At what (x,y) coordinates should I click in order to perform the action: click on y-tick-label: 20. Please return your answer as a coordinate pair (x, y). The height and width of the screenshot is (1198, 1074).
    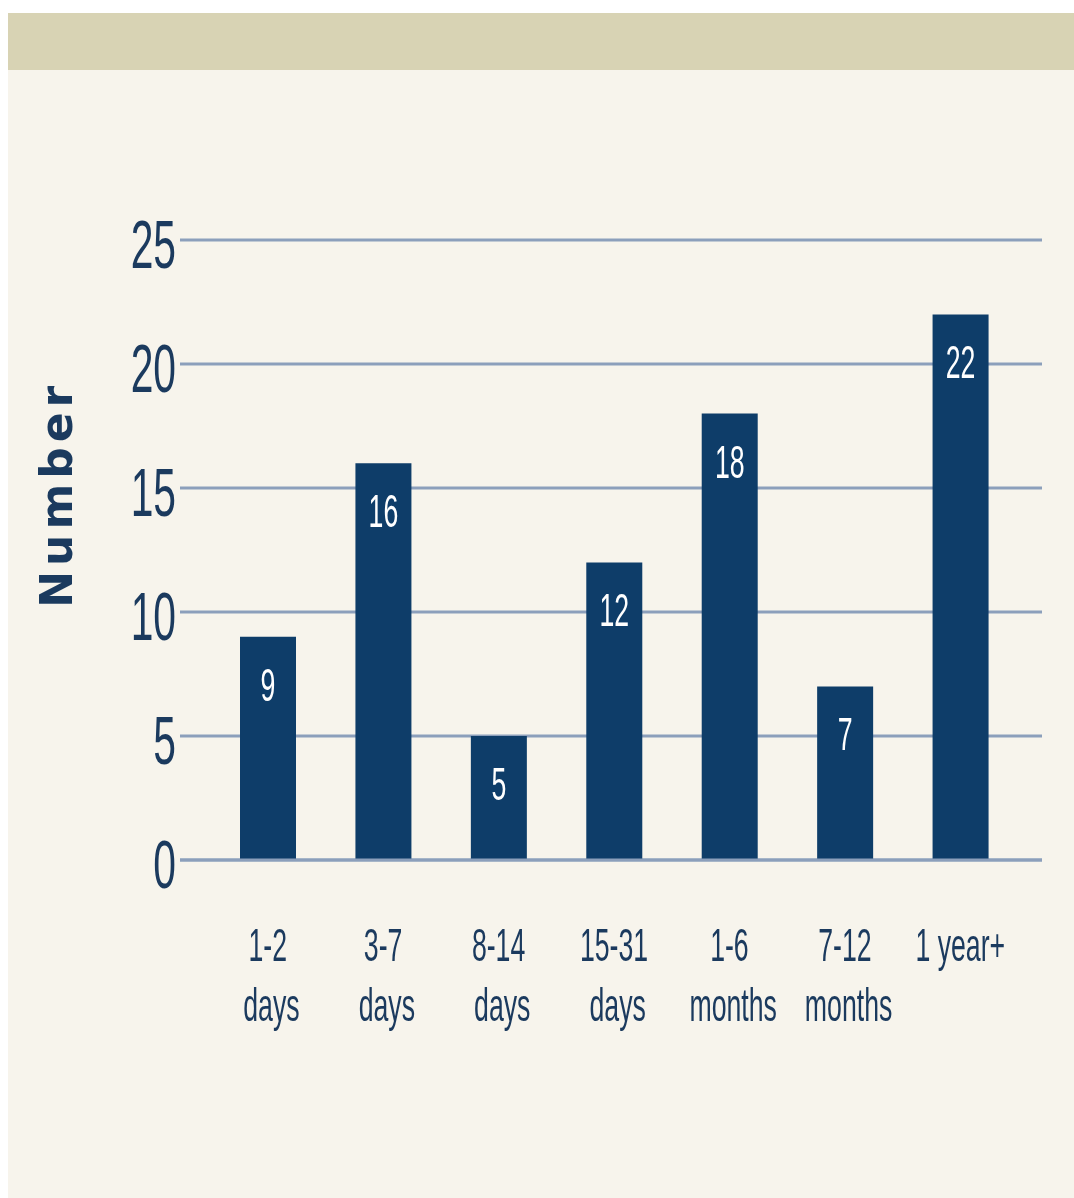
    Looking at the image, I should click on (153, 368).